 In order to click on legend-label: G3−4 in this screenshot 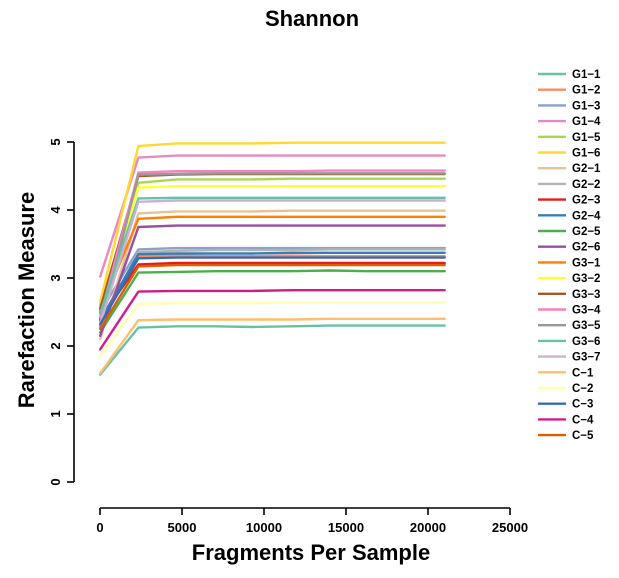, I will do `click(586, 311)`.